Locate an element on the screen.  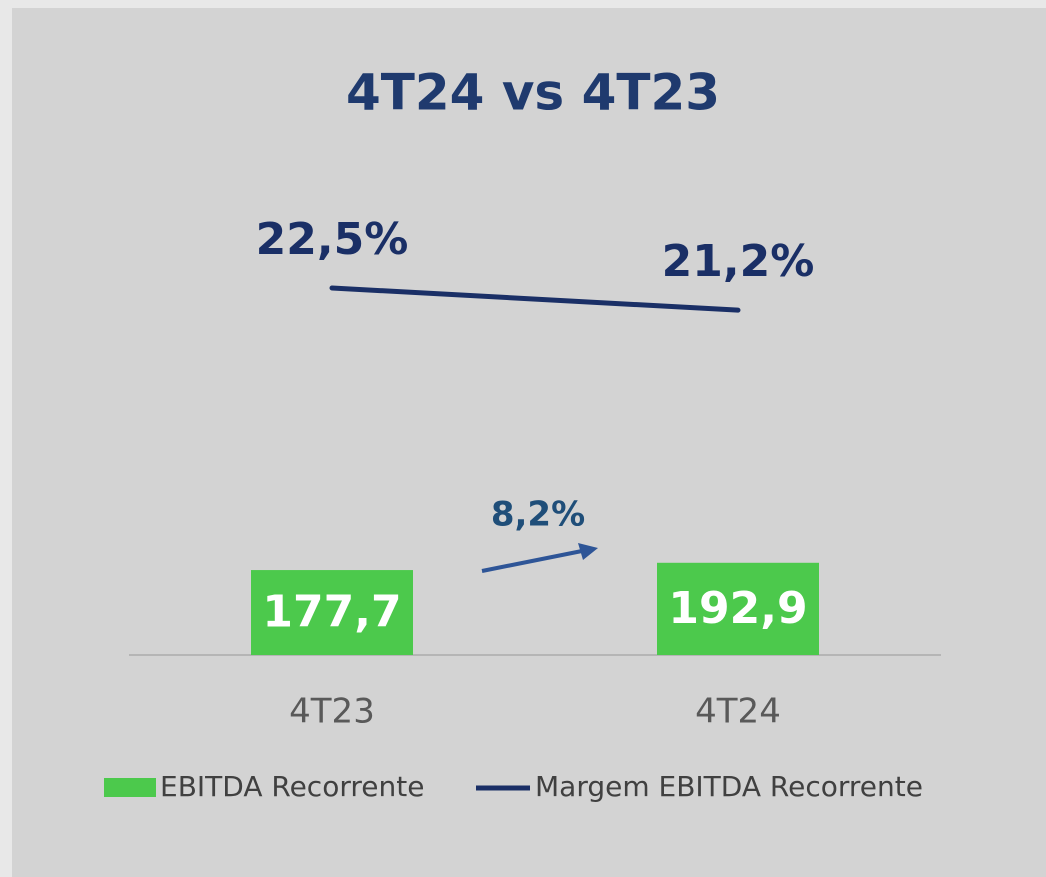
annotation: 8,2% is located at coordinates (538, 515).